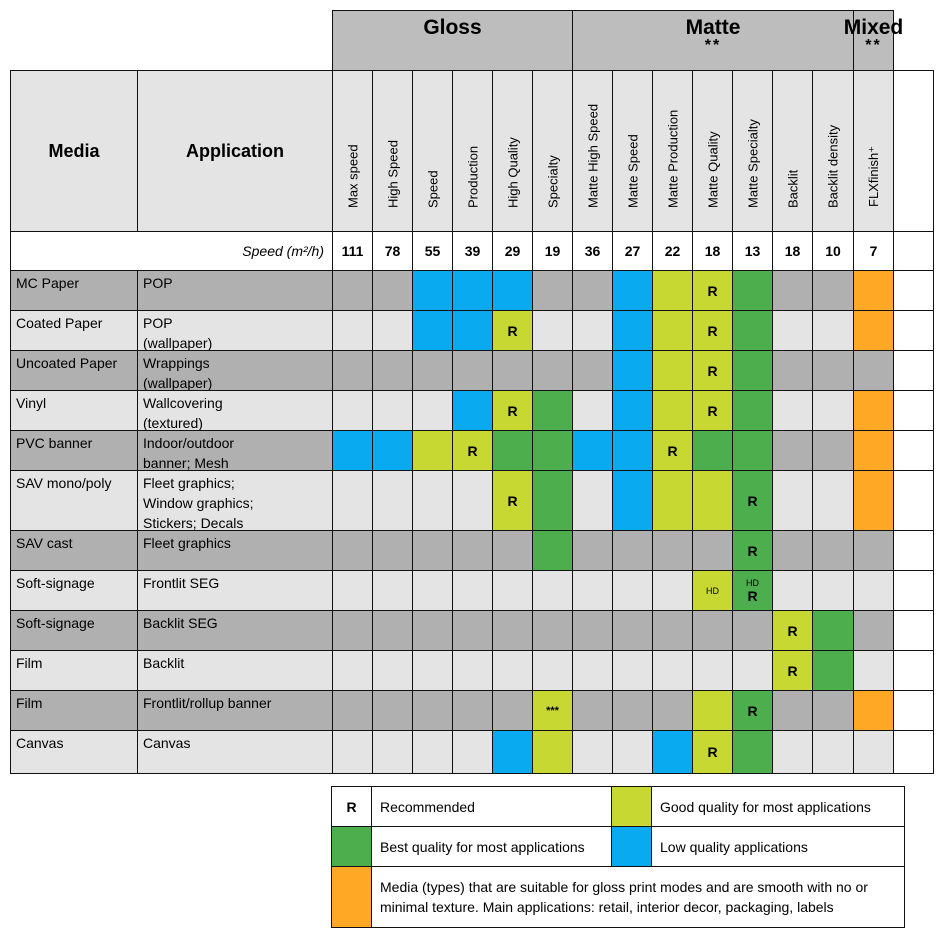  I want to click on column-header-label: Matte Speed, so click(632, 171).